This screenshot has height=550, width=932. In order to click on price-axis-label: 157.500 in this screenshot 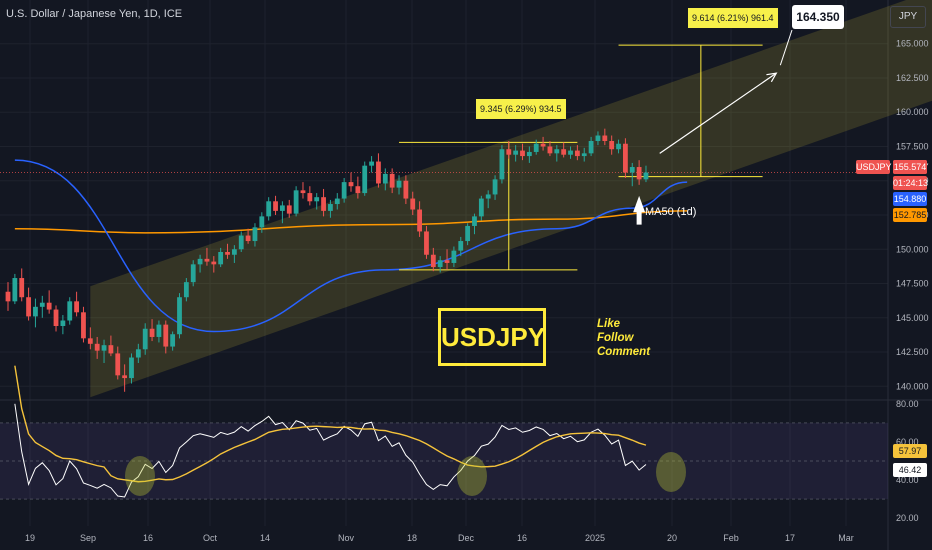, I will do `click(912, 146)`.